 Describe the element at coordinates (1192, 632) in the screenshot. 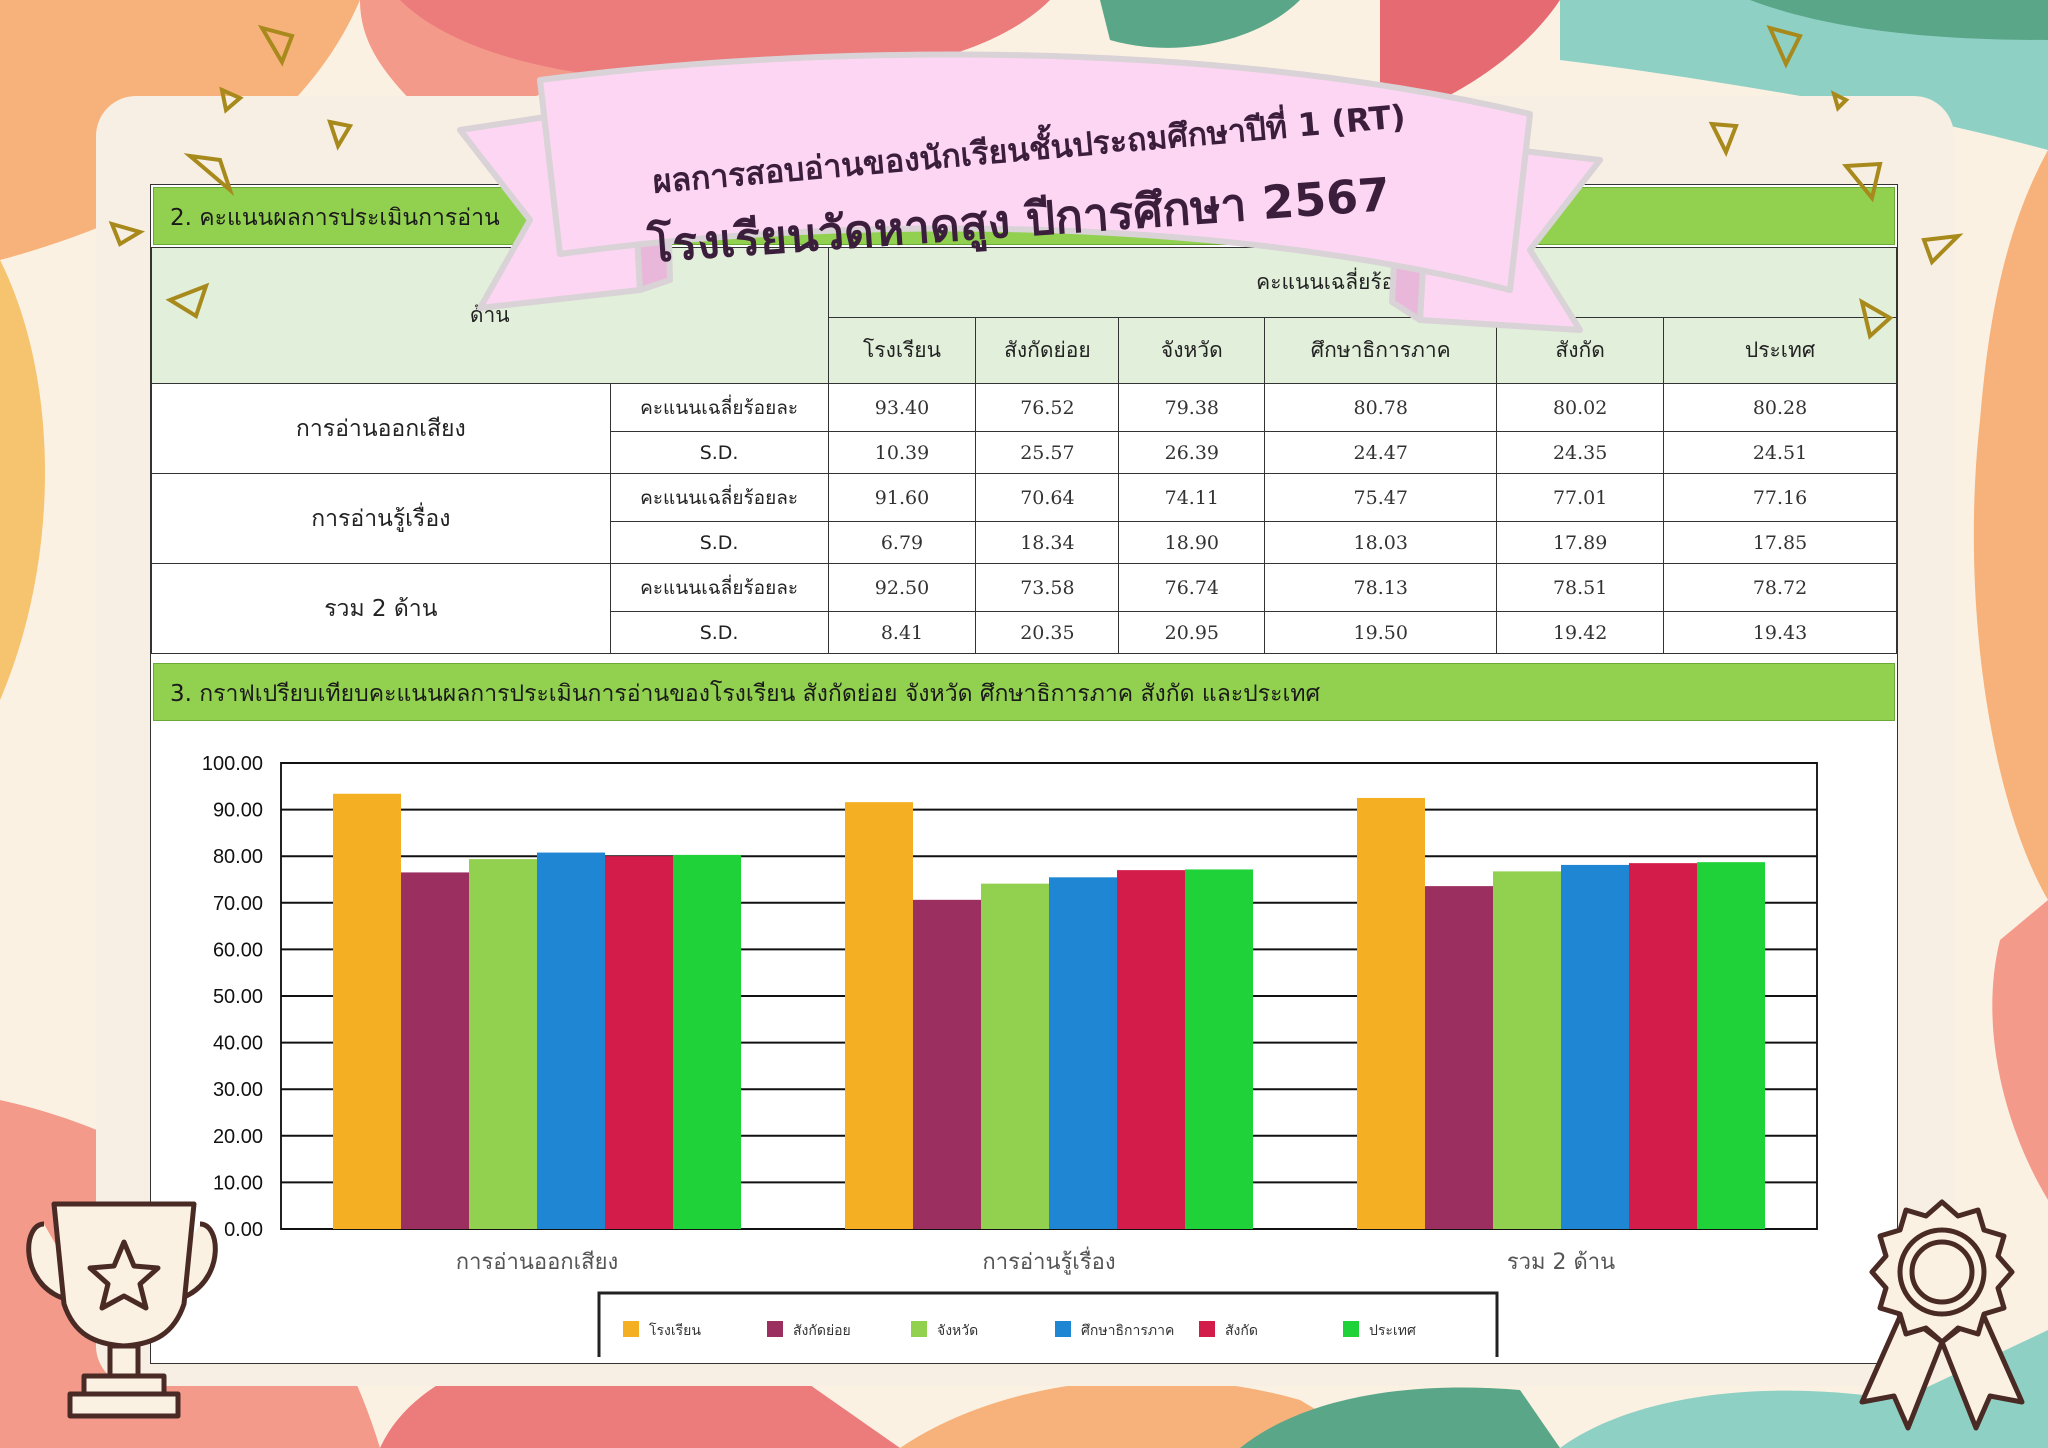

I see `sd-value: 20.95` at that location.